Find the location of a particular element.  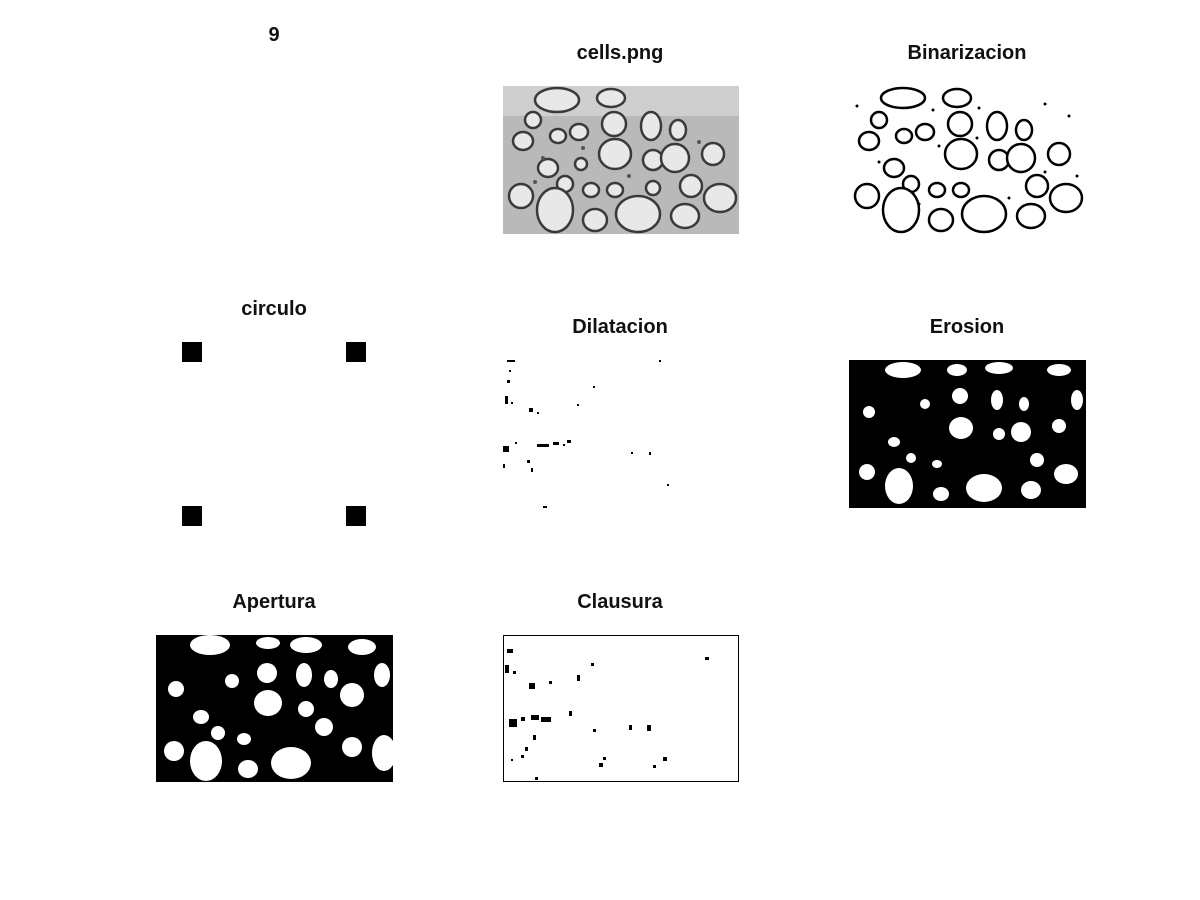

title-dilatacion: Dilatacion is located at coordinates (620, 327).